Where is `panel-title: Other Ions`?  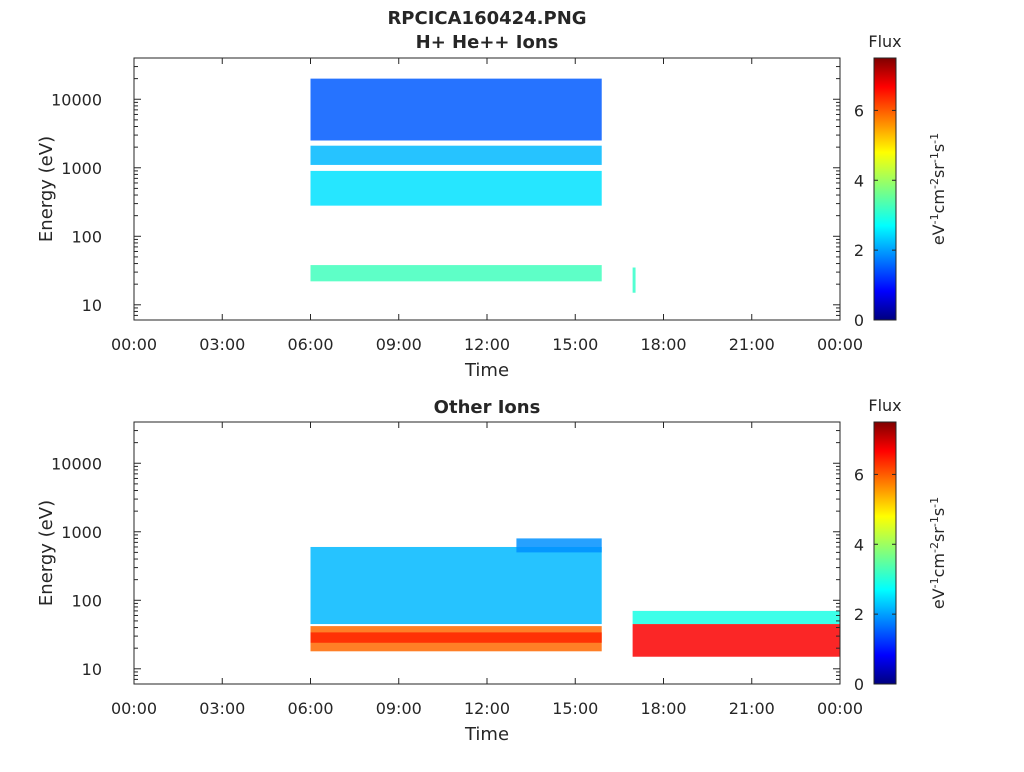 panel-title: Other Ions is located at coordinates (487, 407).